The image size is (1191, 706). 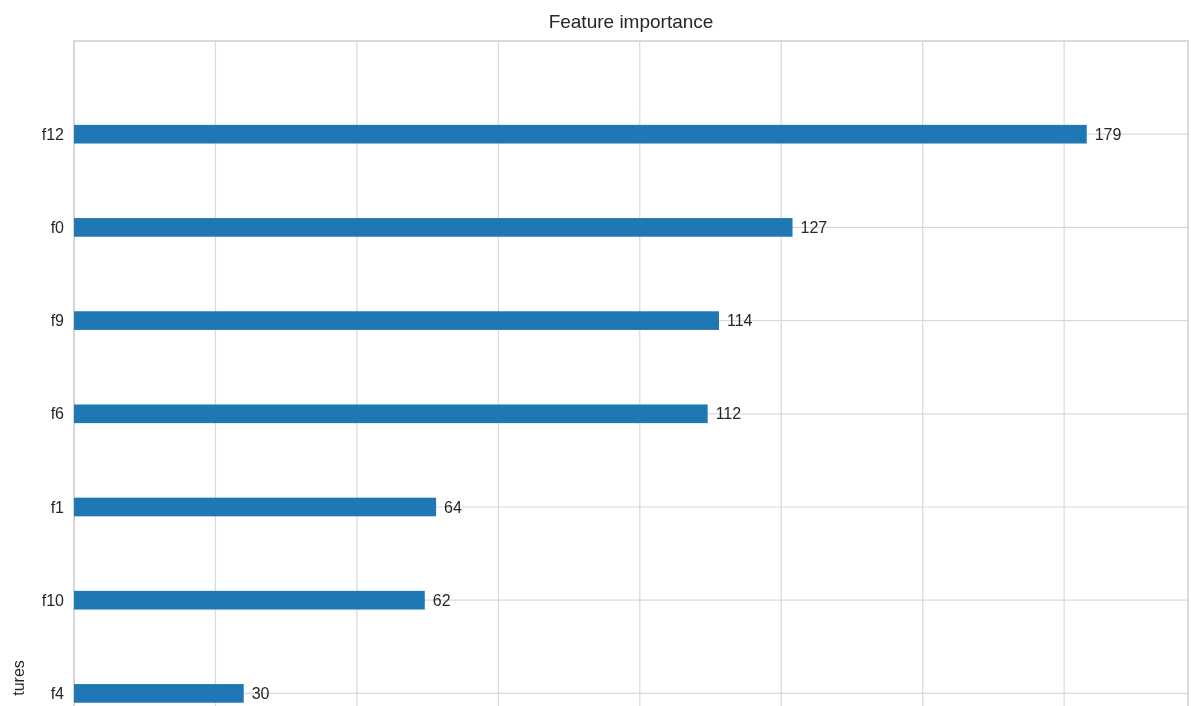 I want to click on y-tick-label: f4, so click(x=57, y=693).